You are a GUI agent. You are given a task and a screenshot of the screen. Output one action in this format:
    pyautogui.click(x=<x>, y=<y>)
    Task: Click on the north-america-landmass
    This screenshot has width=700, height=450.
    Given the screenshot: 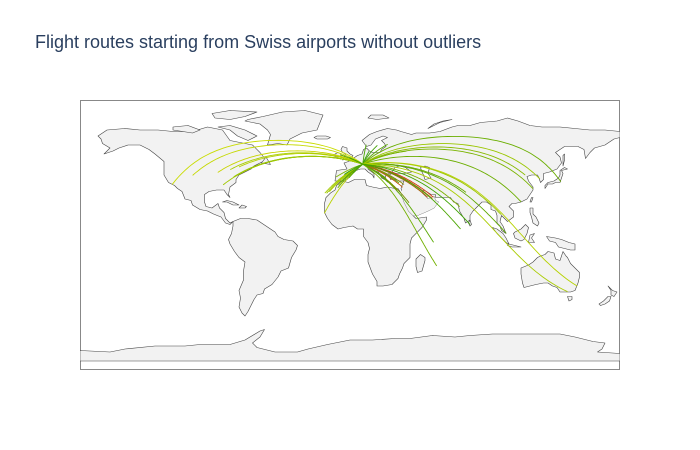 What is the action you would take?
    pyautogui.click(x=182, y=175)
    